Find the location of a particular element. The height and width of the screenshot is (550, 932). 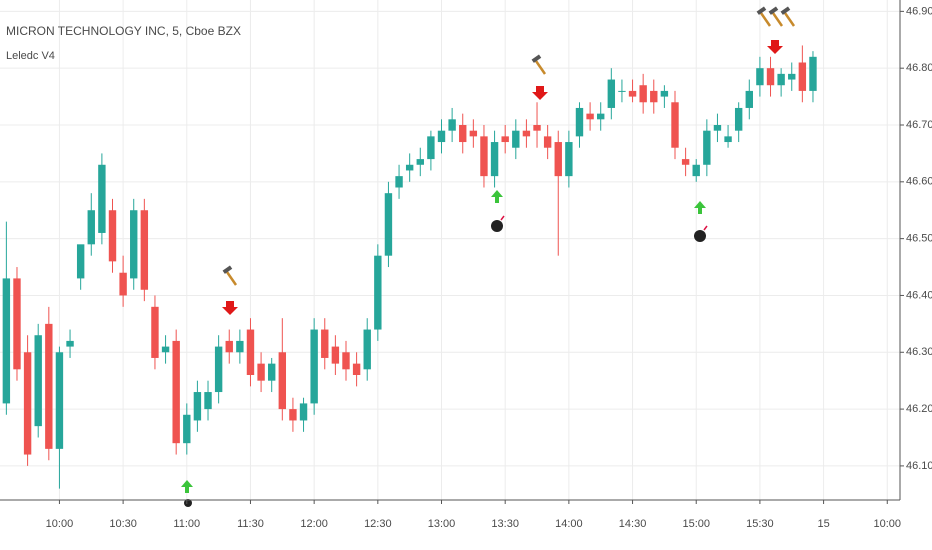

y-tick-label: 46.50 is located at coordinates (919, 239).